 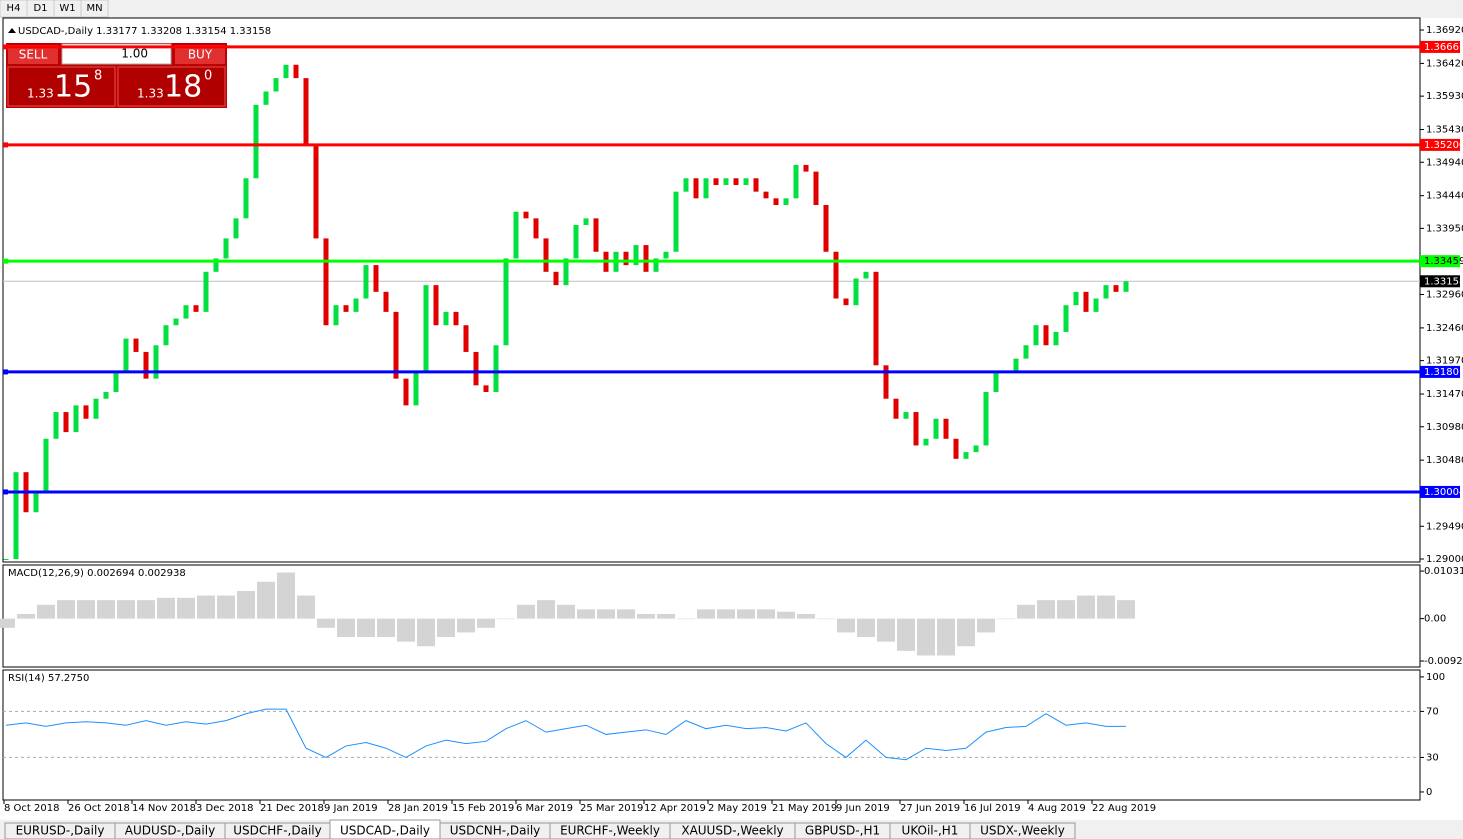 I want to click on sell-price-box, so click(x=61, y=86).